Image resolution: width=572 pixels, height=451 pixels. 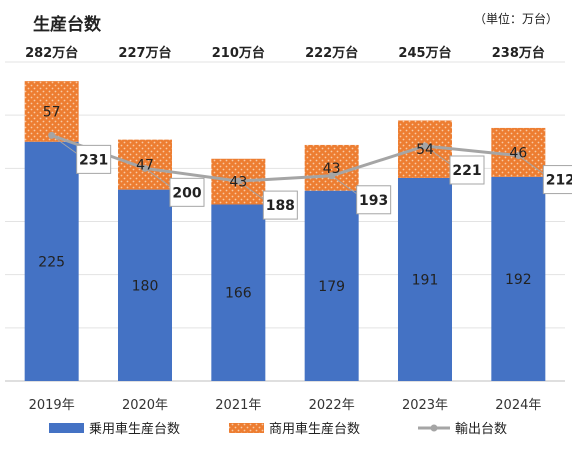 I want to click on label-passenger: 192, so click(x=518, y=280).